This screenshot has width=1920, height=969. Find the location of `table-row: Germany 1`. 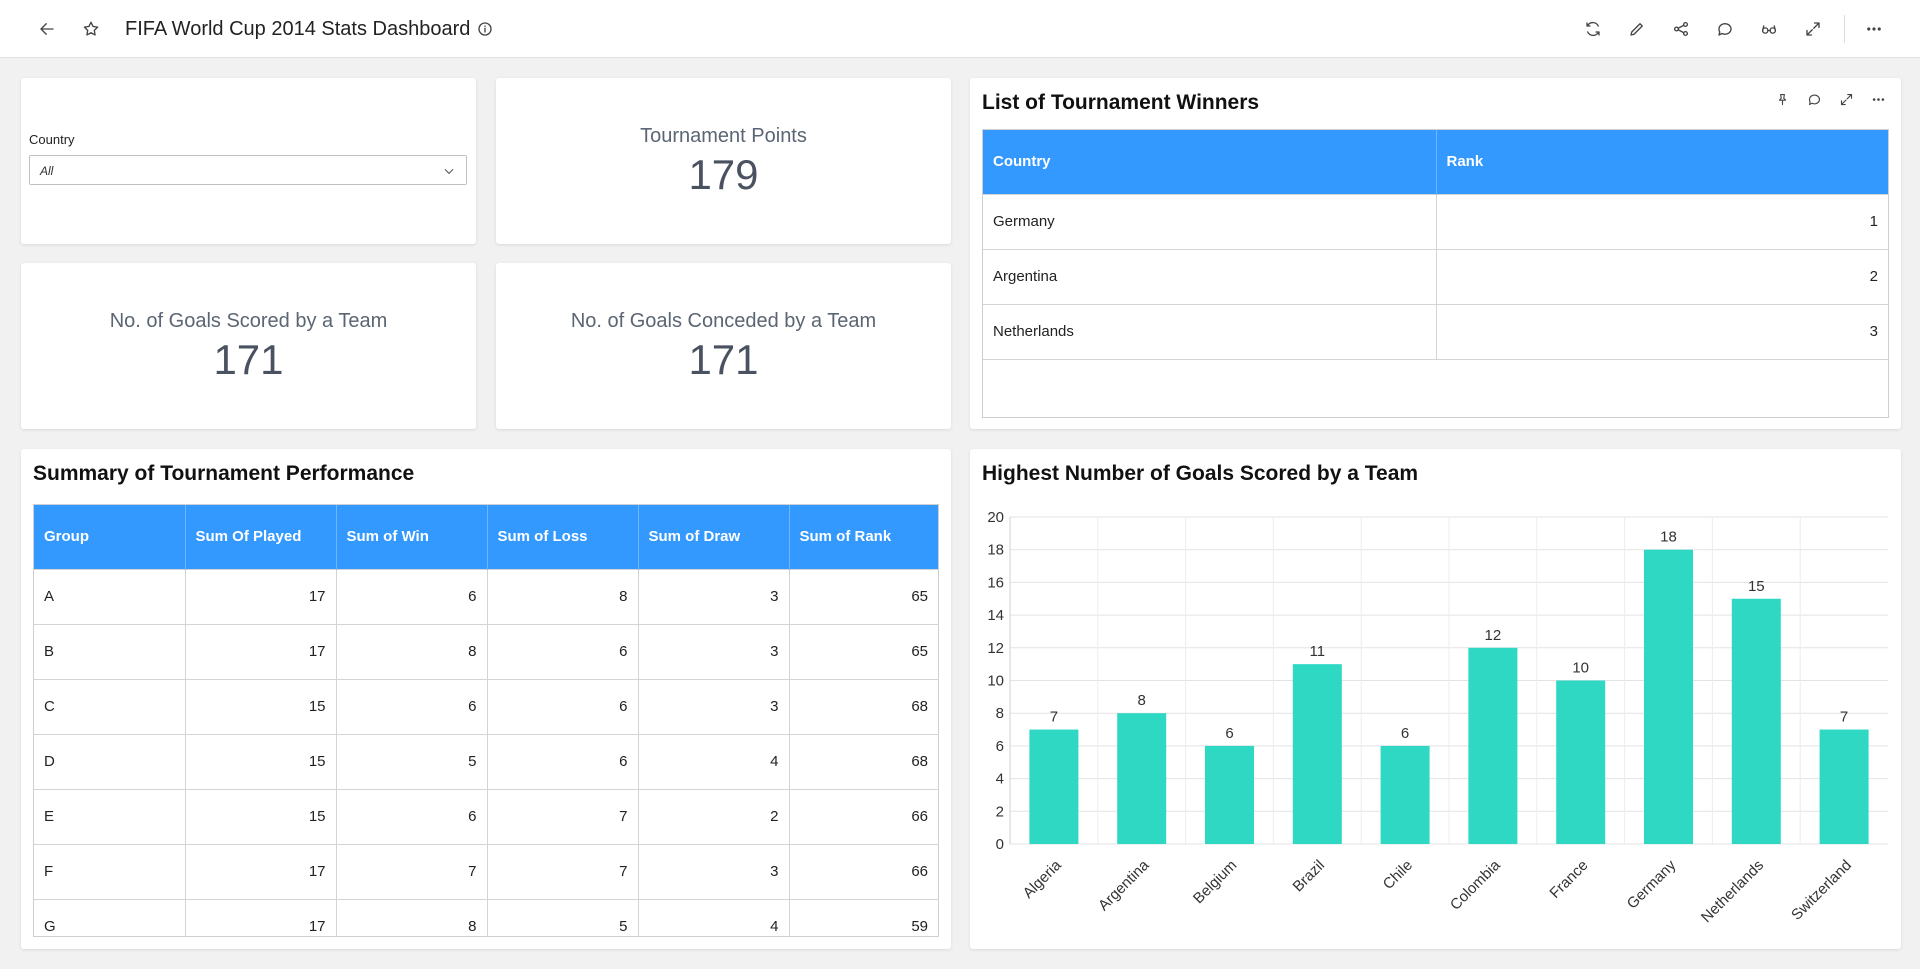

table-row: Germany 1 is located at coordinates (1435, 221).